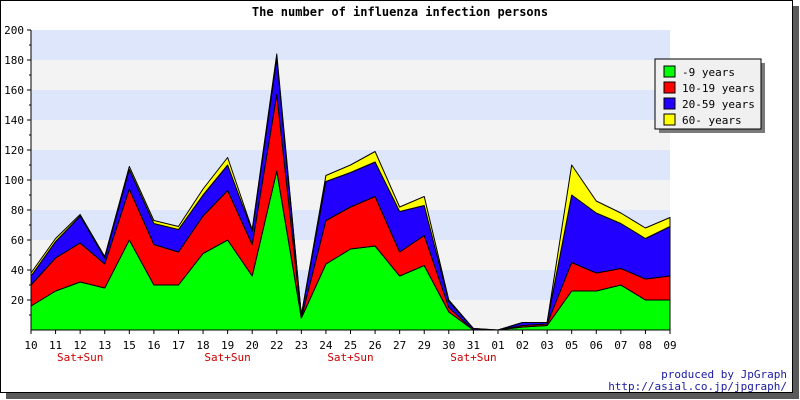 The image size is (800, 400). What do you see at coordinates (14, 120) in the screenshot?
I see `y-tick-label: 140` at bounding box center [14, 120].